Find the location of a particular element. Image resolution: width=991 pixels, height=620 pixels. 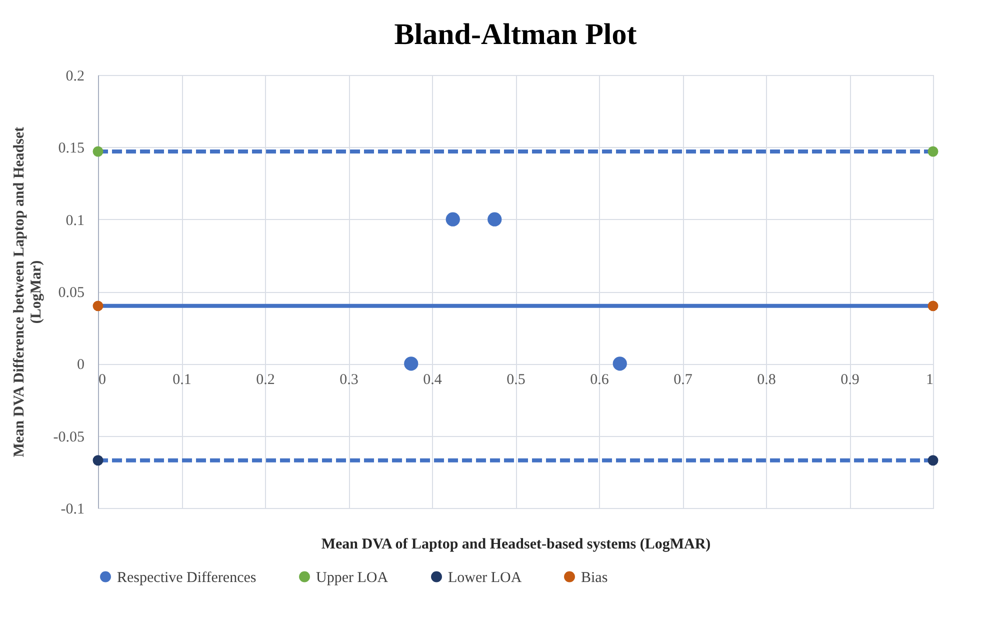

x-tick-label: 0.5 is located at coordinates (516, 380).